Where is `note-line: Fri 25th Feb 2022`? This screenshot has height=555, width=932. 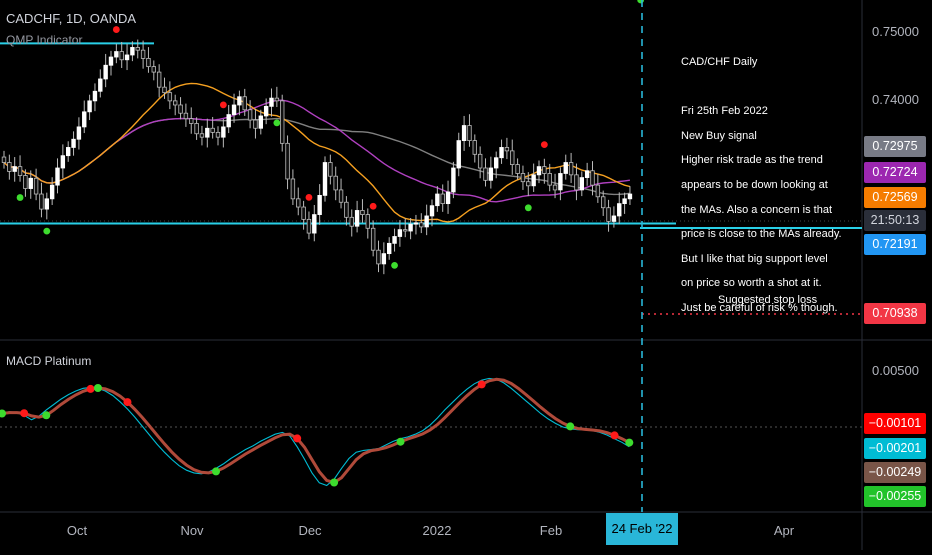
note-line: Fri 25th Feb 2022 is located at coordinates (724, 111).